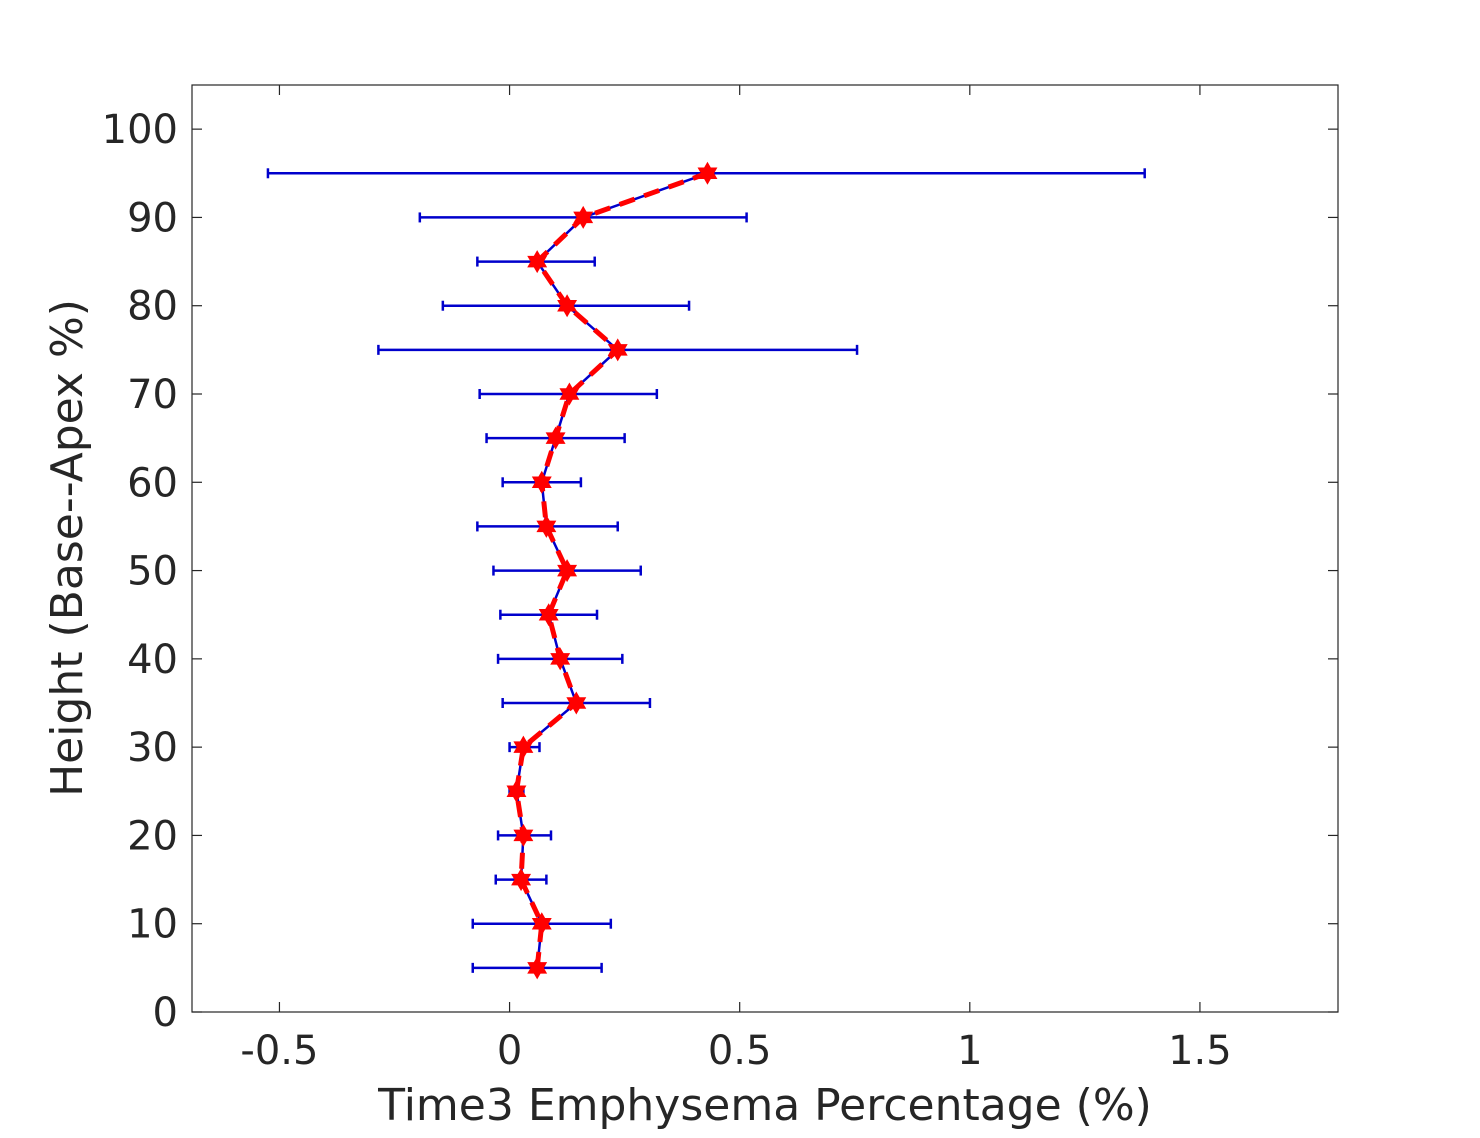 The width and height of the screenshot is (1480, 1138). I want to click on x-tick-label: 1, so click(969, 1051).